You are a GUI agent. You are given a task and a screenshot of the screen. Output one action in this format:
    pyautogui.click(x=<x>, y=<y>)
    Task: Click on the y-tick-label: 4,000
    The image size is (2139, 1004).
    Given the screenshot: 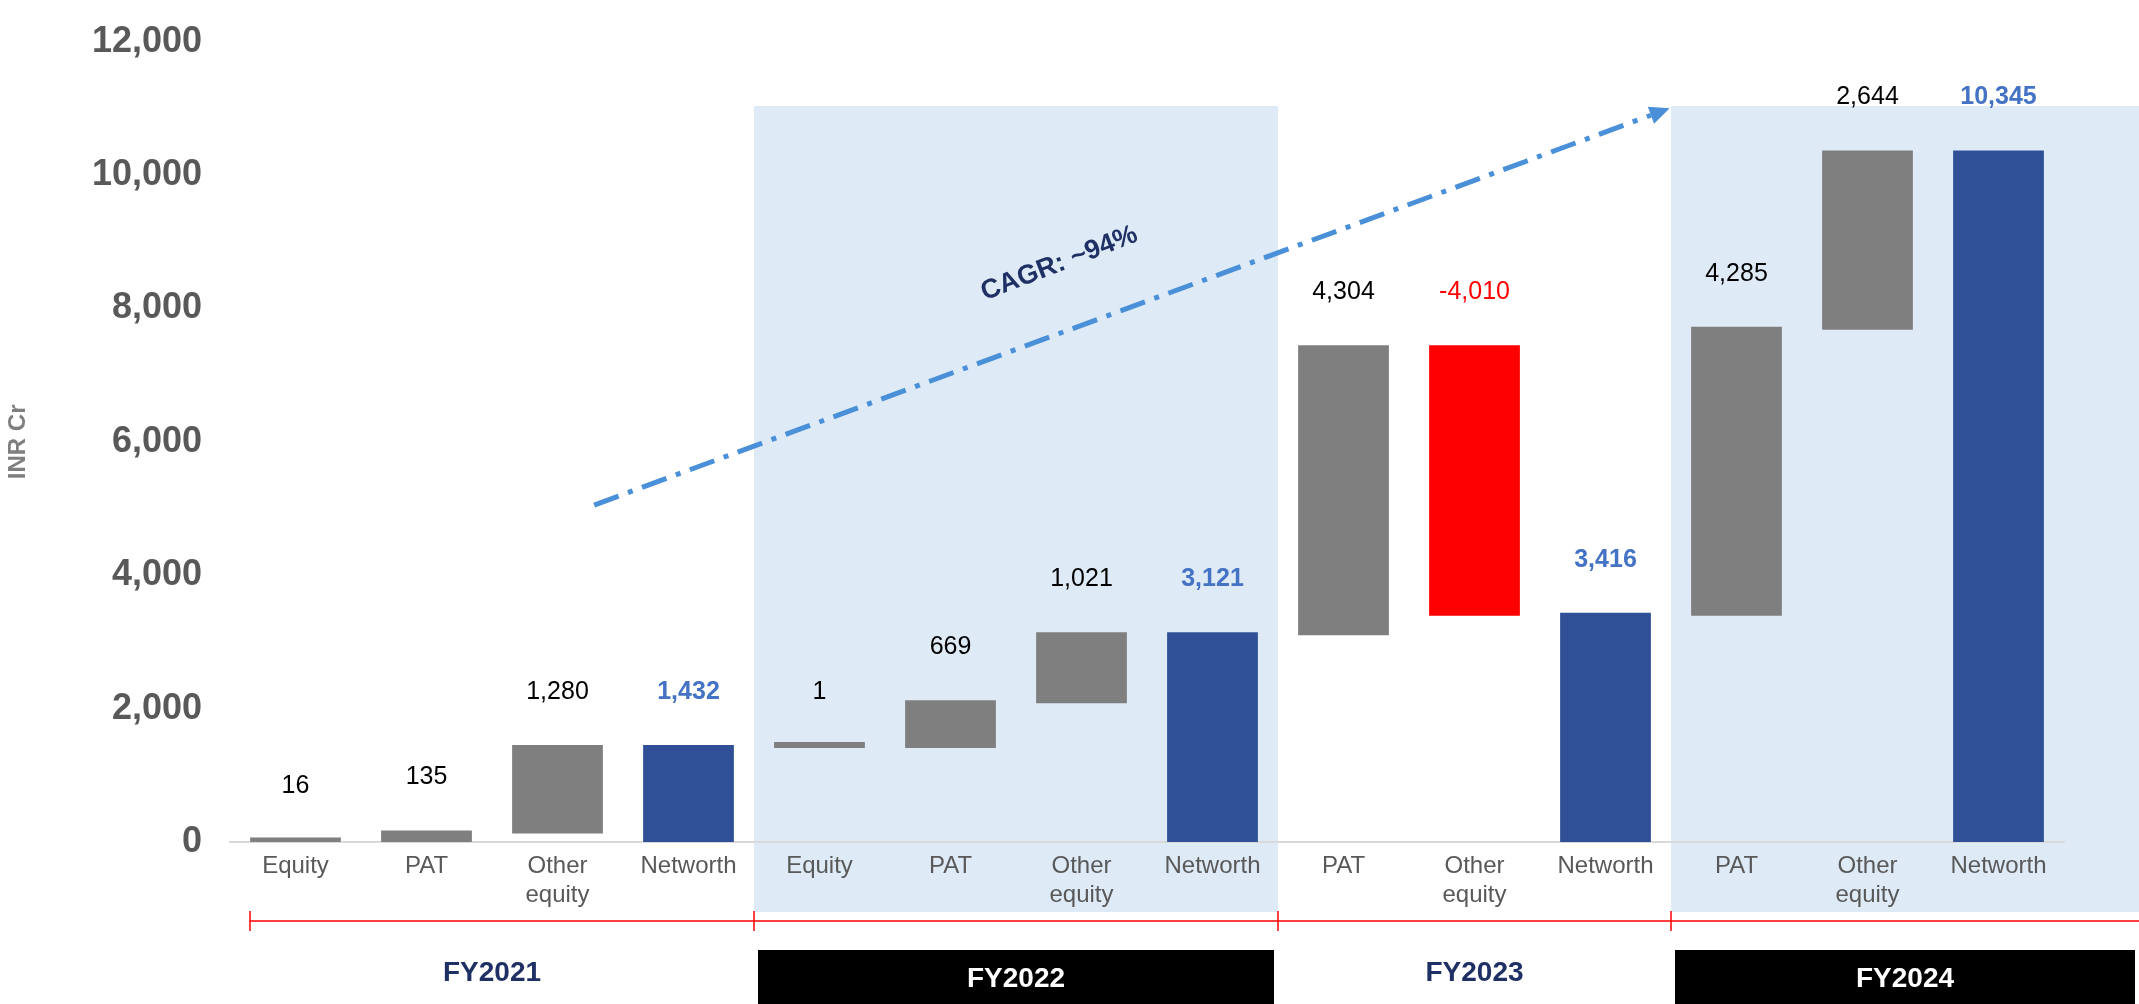 What is the action you would take?
    pyautogui.click(x=156, y=573)
    